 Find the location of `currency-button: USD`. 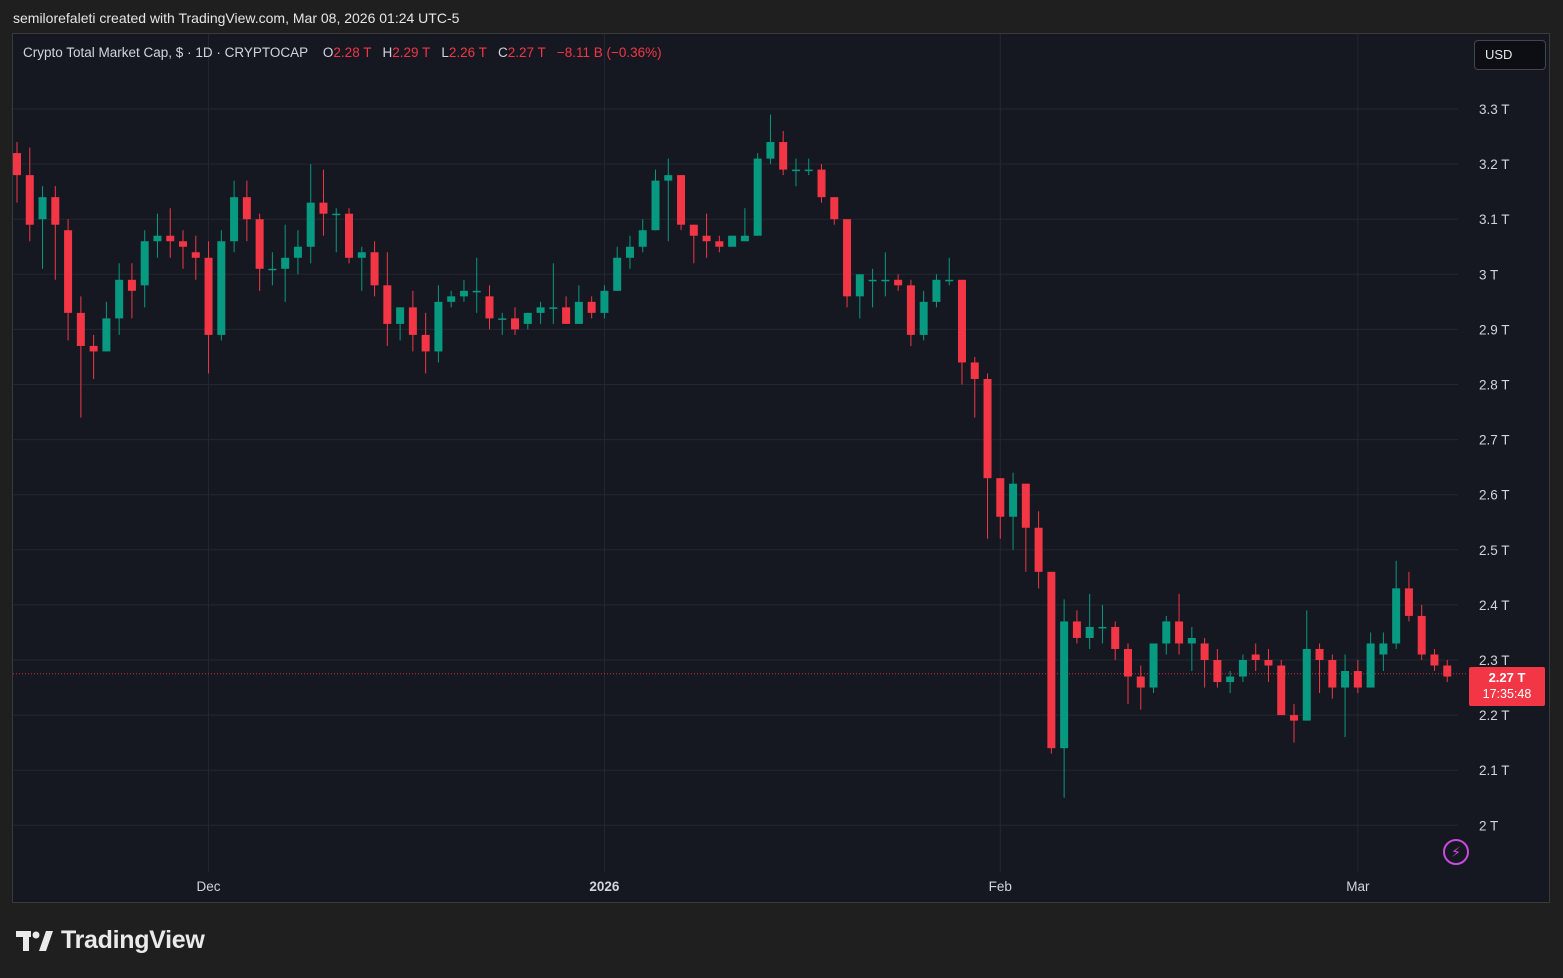

currency-button: USD is located at coordinates (1510, 55).